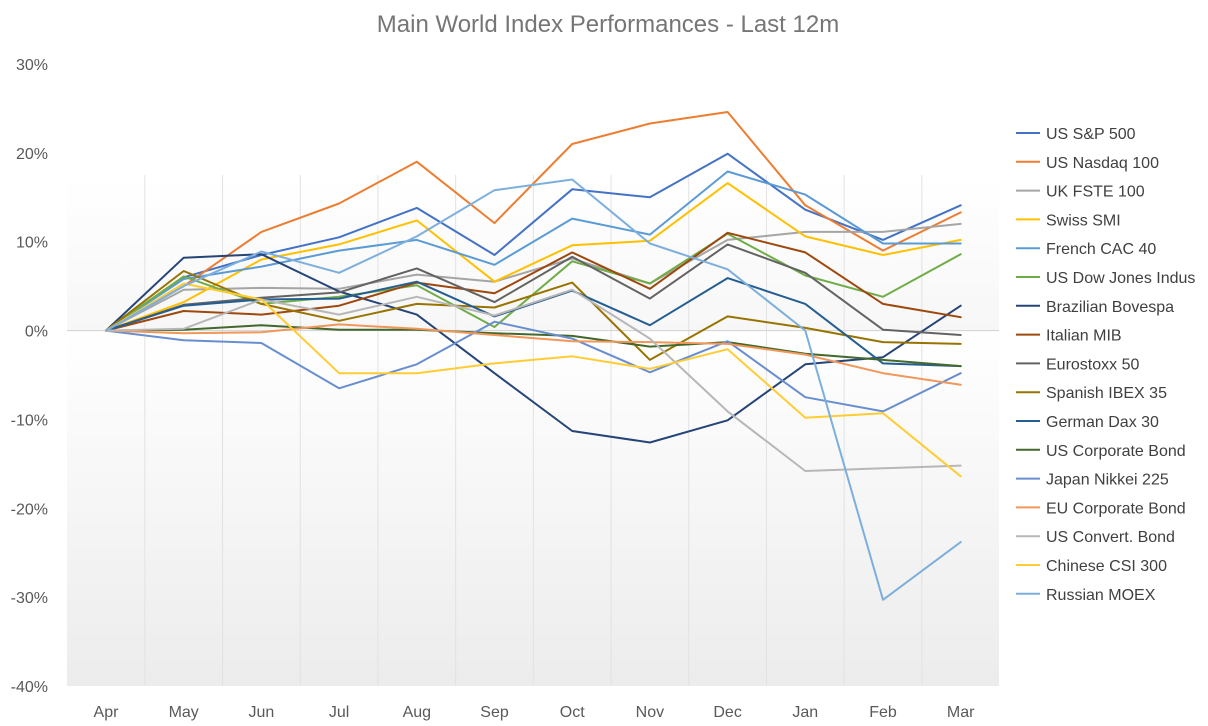  What do you see at coordinates (1101, 595) in the screenshot?
I see `legend-label: Russian MOEX` at bounding box center [1101, 595].